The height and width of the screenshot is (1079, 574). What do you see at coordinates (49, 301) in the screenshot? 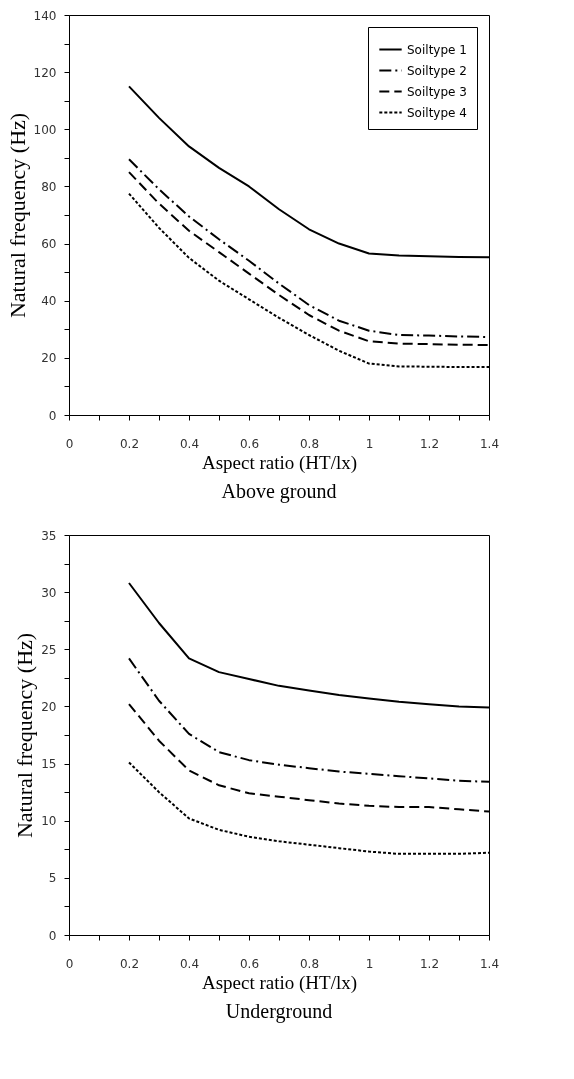
I see `y-tick-label: 40` at bounding box center [49, 301].